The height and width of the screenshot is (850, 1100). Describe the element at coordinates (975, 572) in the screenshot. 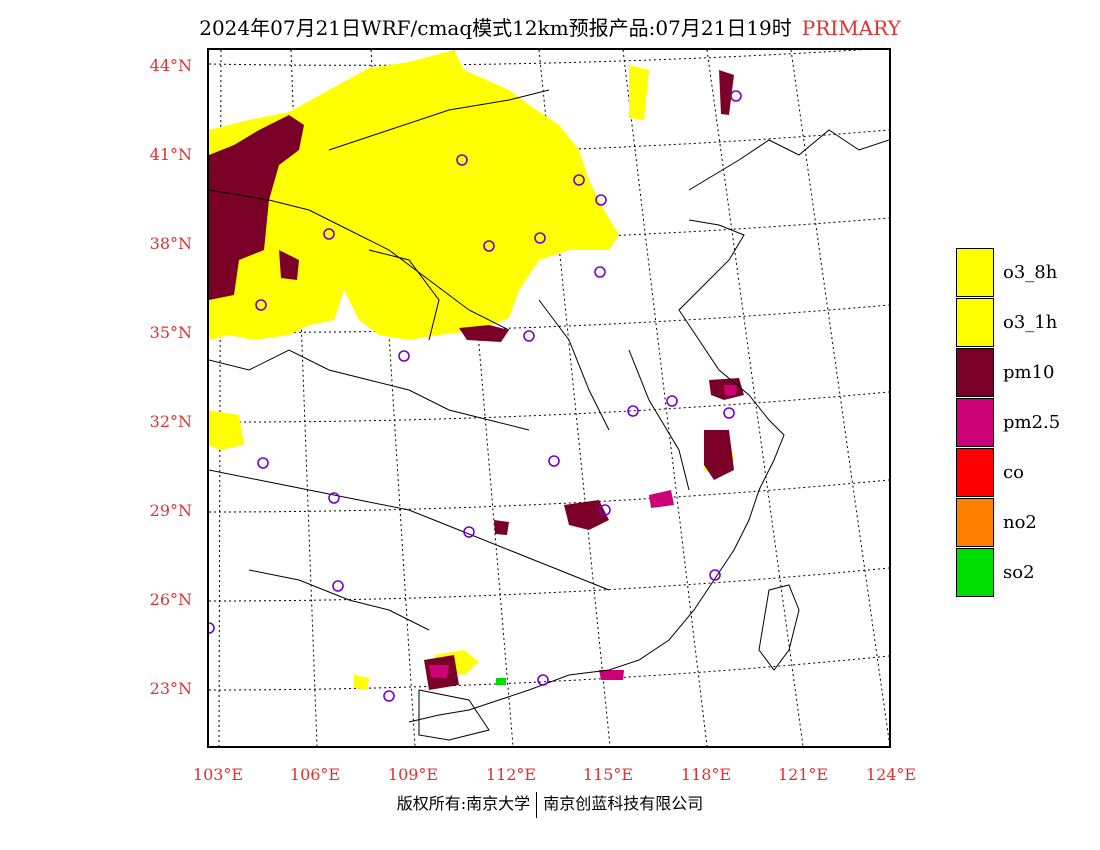

I see `legend-swatch-so2` at that location.